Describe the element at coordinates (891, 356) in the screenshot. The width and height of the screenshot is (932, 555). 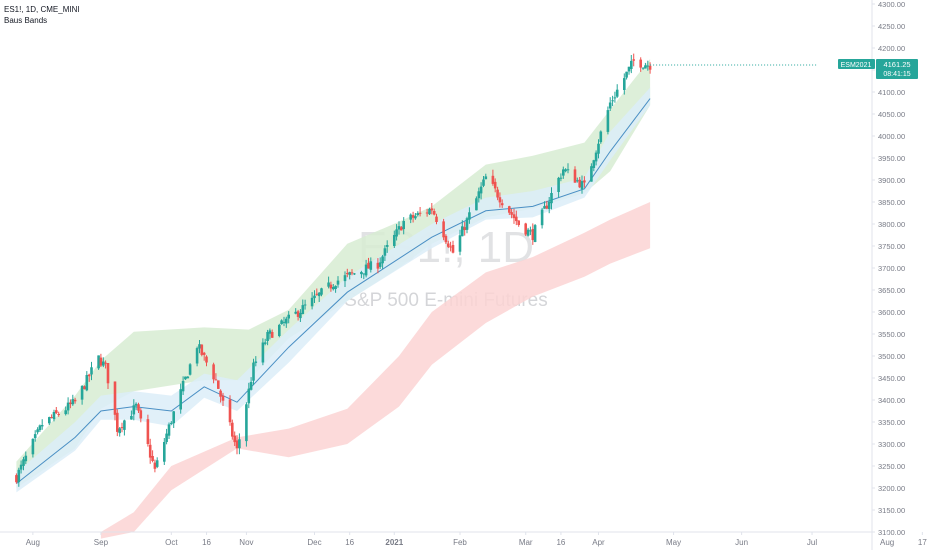
I see `y-tick-label: 3500.00` at that location.